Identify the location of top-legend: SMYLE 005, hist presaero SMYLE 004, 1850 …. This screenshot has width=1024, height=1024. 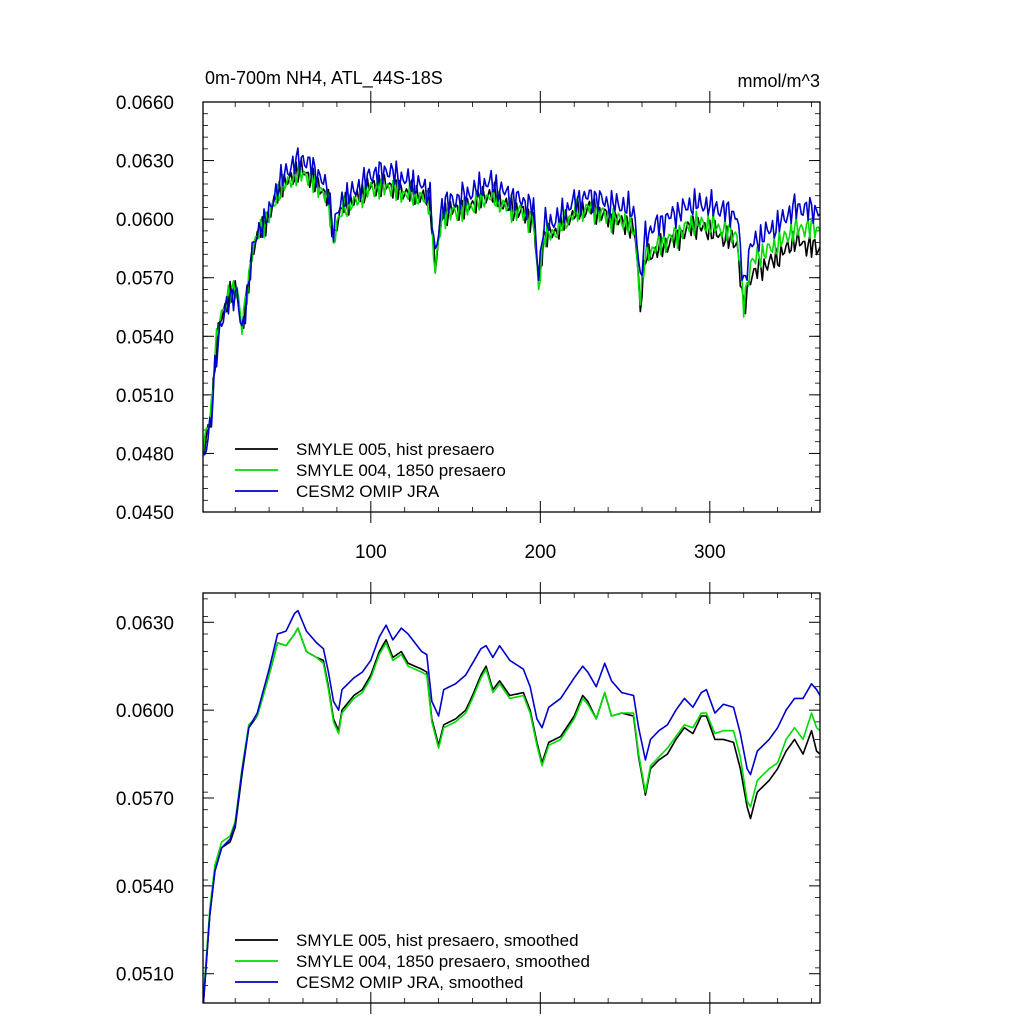
(370, 470).